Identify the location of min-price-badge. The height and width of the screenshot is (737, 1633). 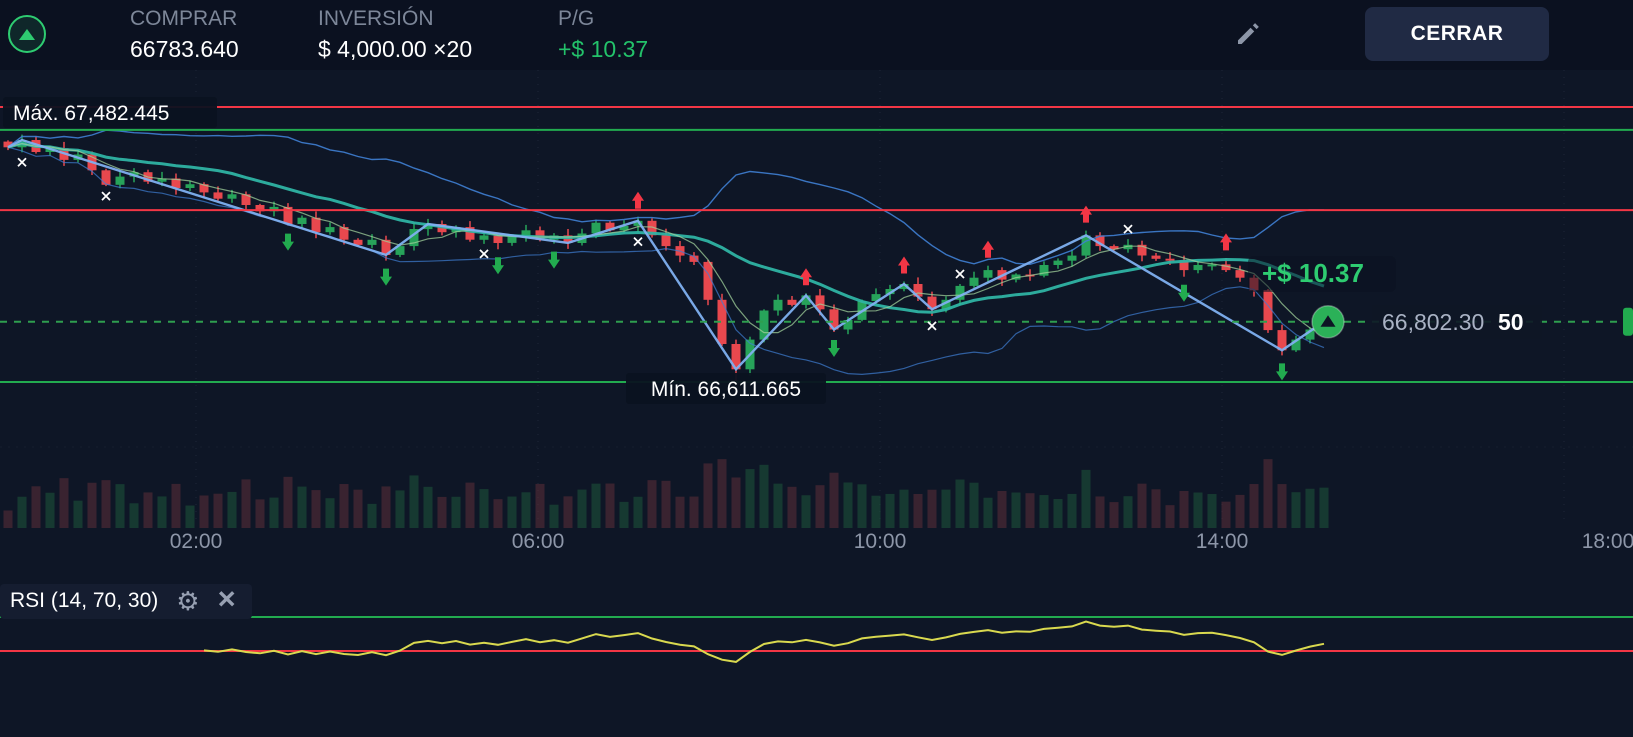
(726, 388).